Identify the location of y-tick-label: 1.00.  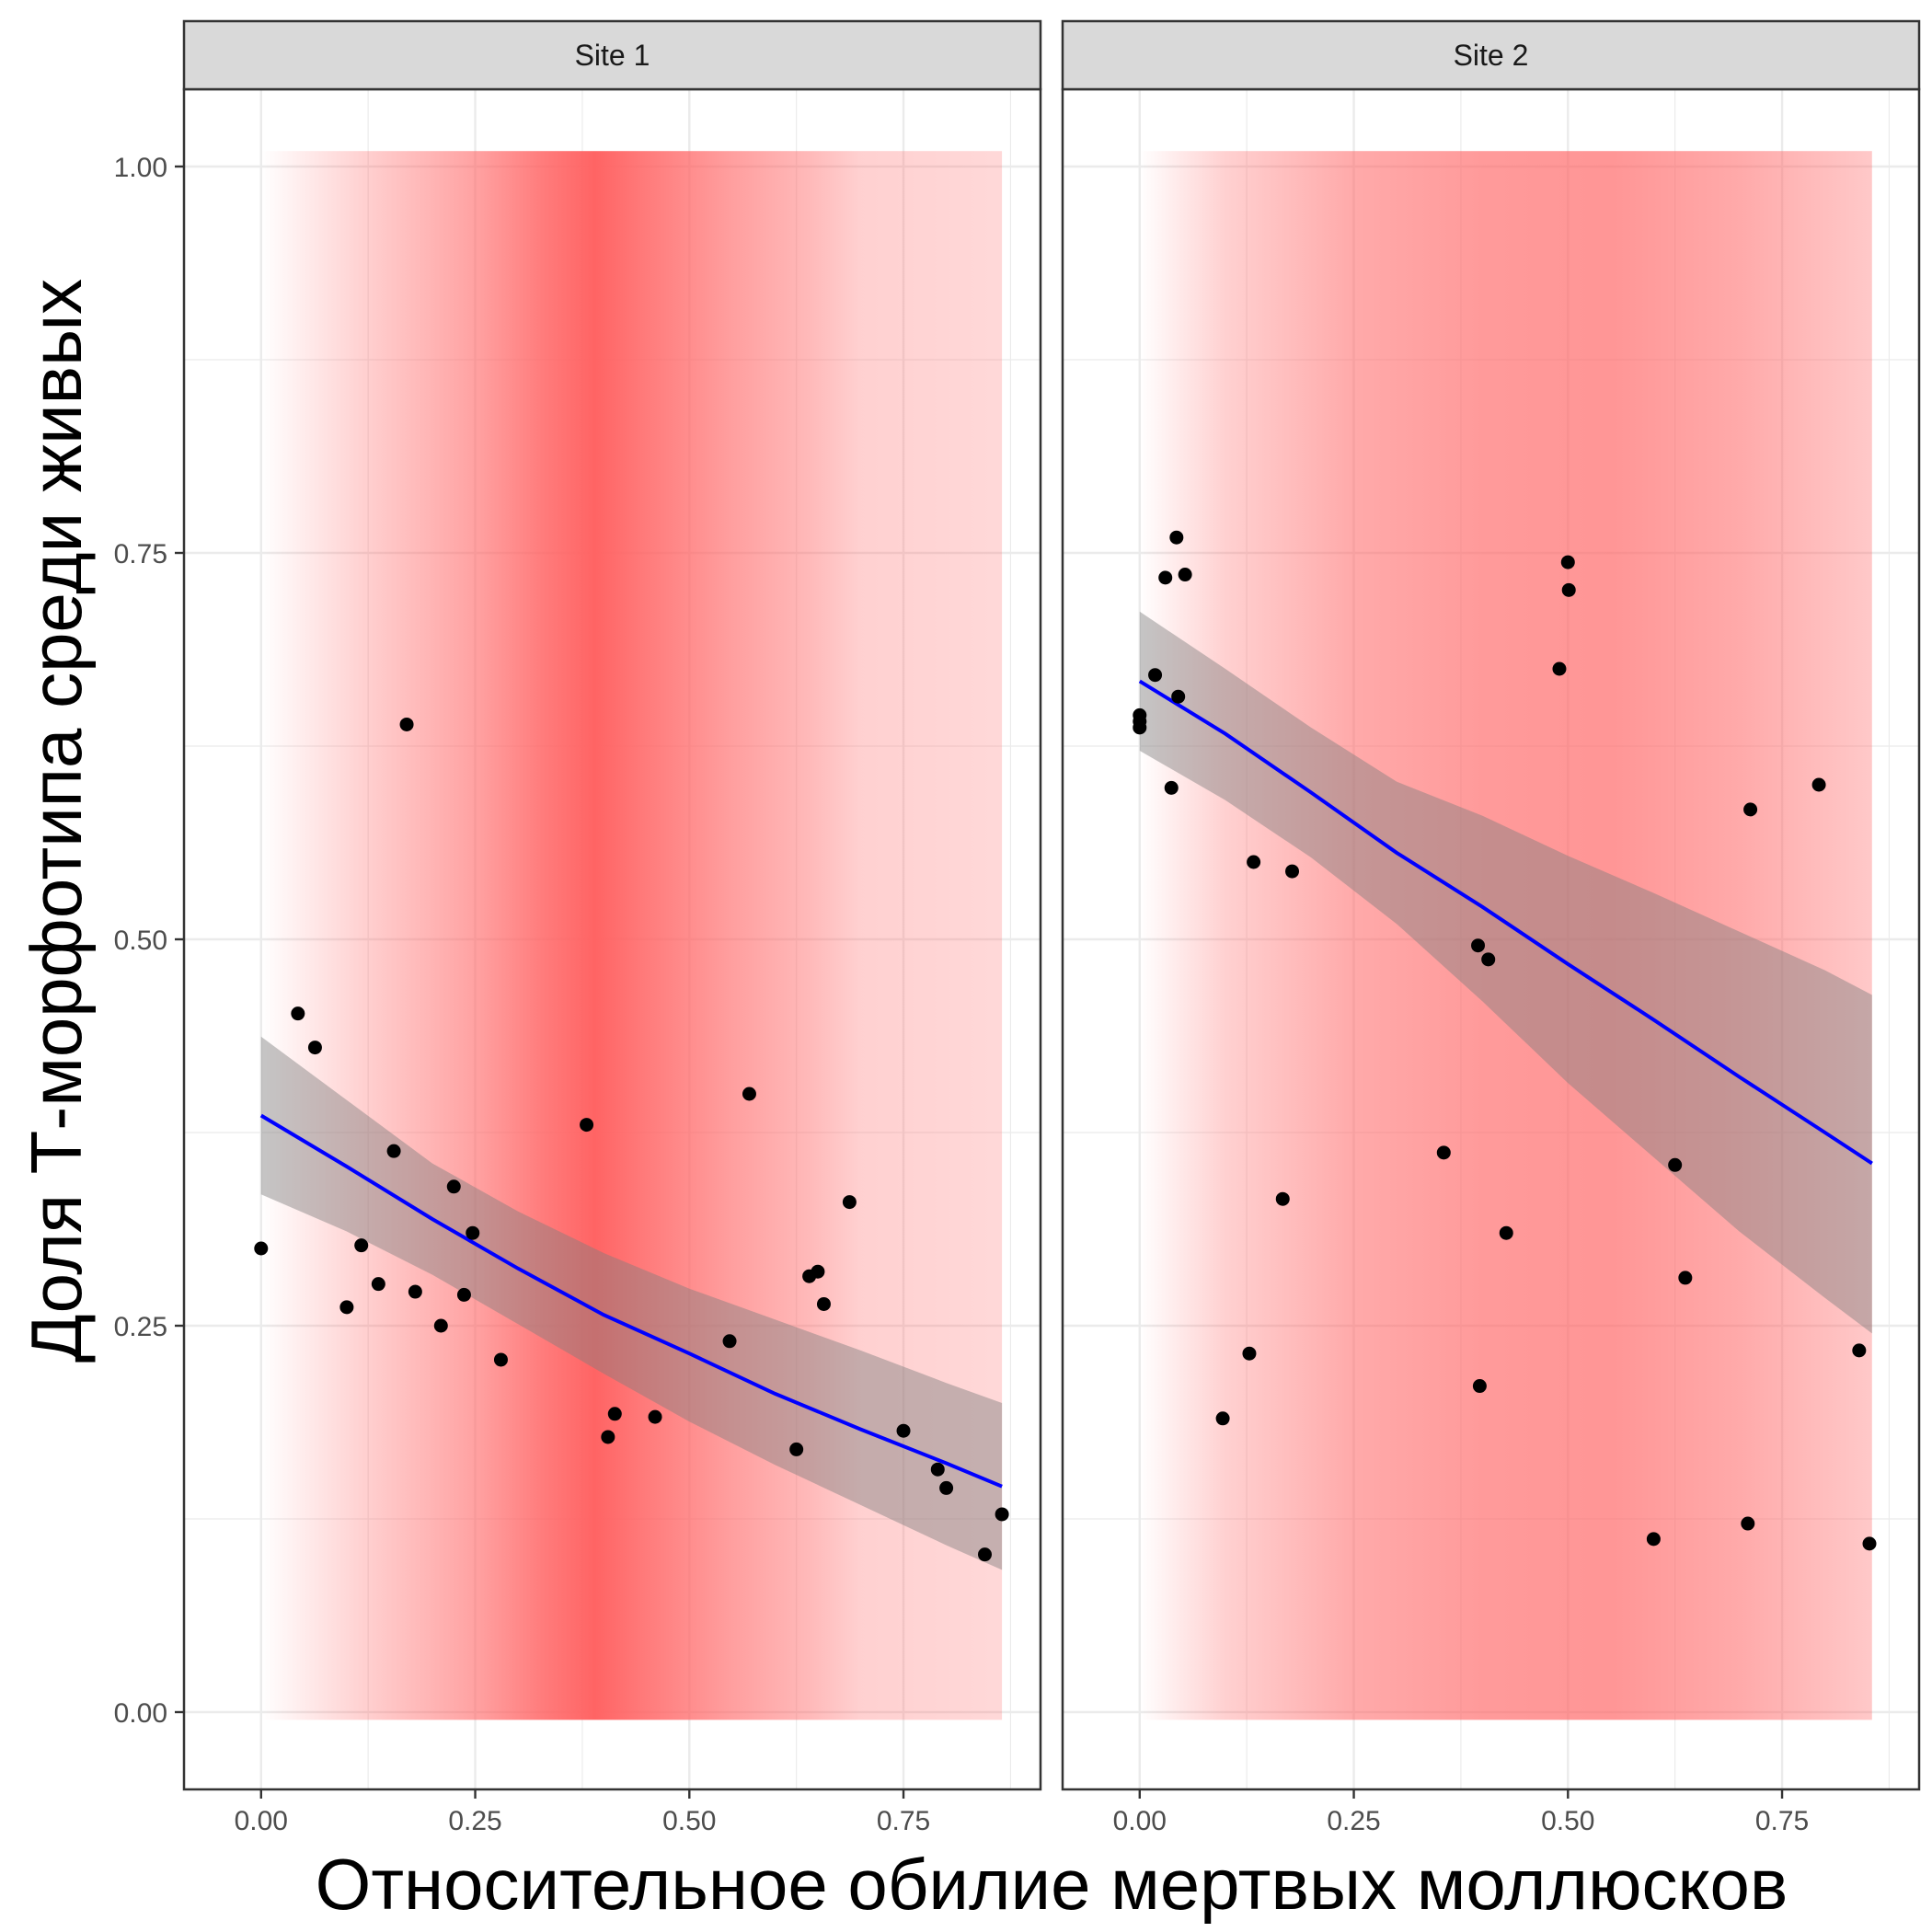
(140, 168).